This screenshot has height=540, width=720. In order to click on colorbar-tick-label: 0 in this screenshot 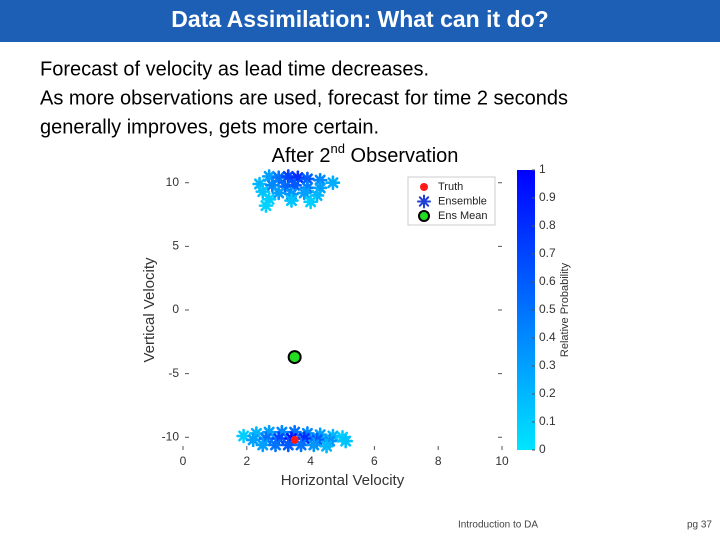, I will do `click(542, 449)`.